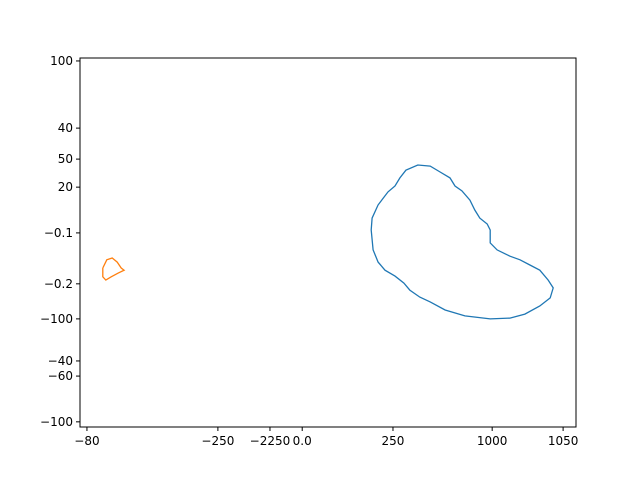  Describe the element at coordinates (65, 128) in the screenshot. I see `y-tick-label: 40` at that location.